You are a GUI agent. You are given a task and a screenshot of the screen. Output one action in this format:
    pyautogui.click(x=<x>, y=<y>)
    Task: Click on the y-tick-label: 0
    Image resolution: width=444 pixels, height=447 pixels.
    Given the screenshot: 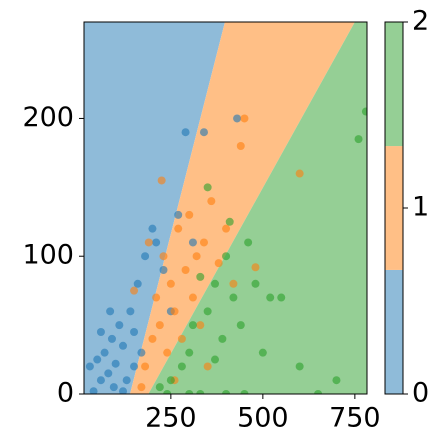 What is the action you would take?
    pyautogui.click(x=65, y=393)
    